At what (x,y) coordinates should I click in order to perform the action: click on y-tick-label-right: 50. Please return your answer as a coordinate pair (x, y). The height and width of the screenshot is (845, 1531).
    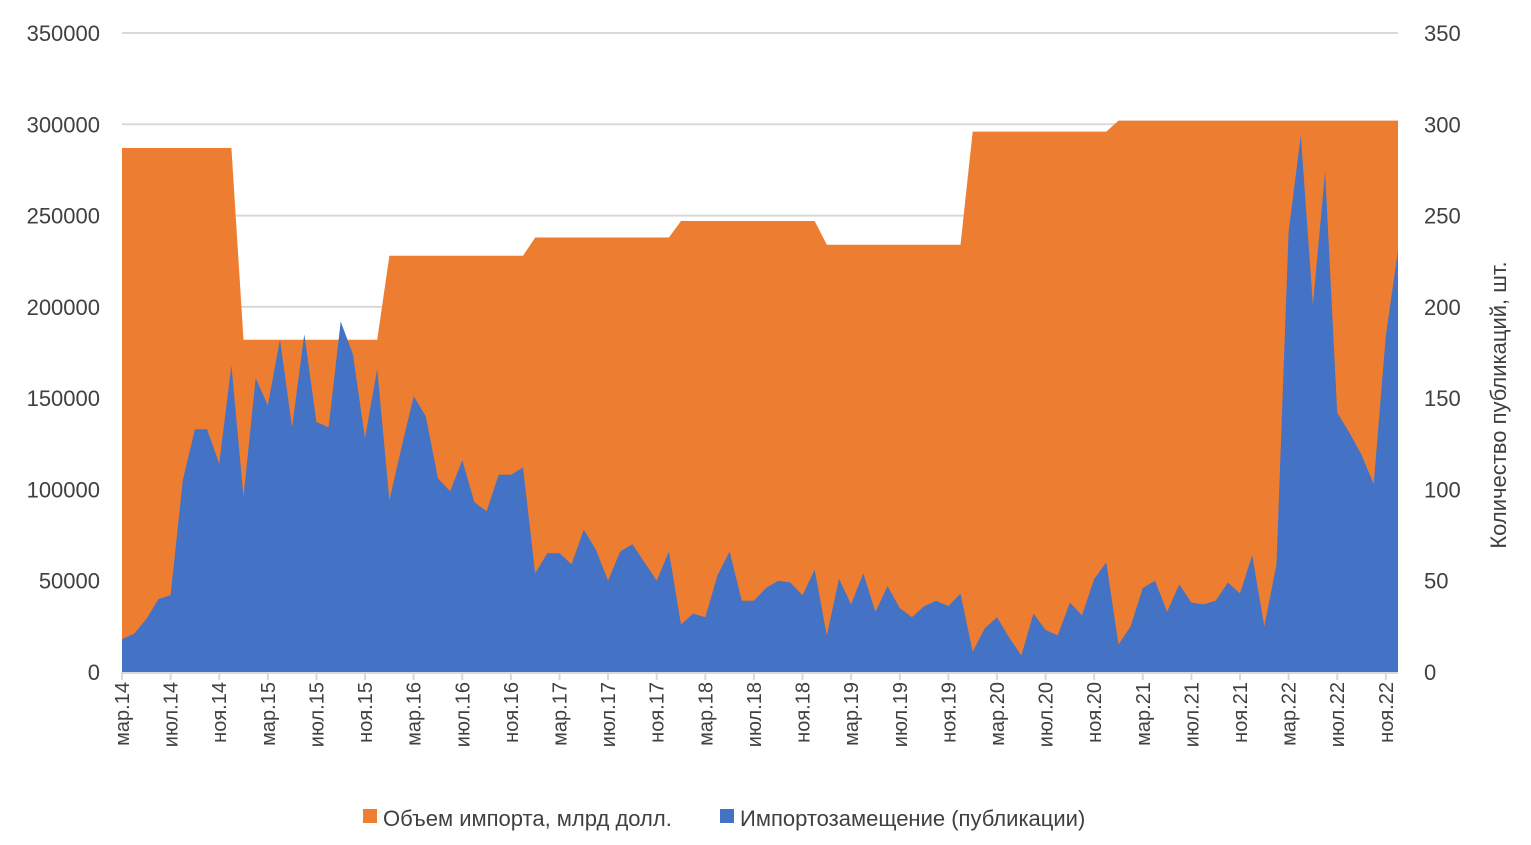
    Looking at the image, I should click on (1436, 581).